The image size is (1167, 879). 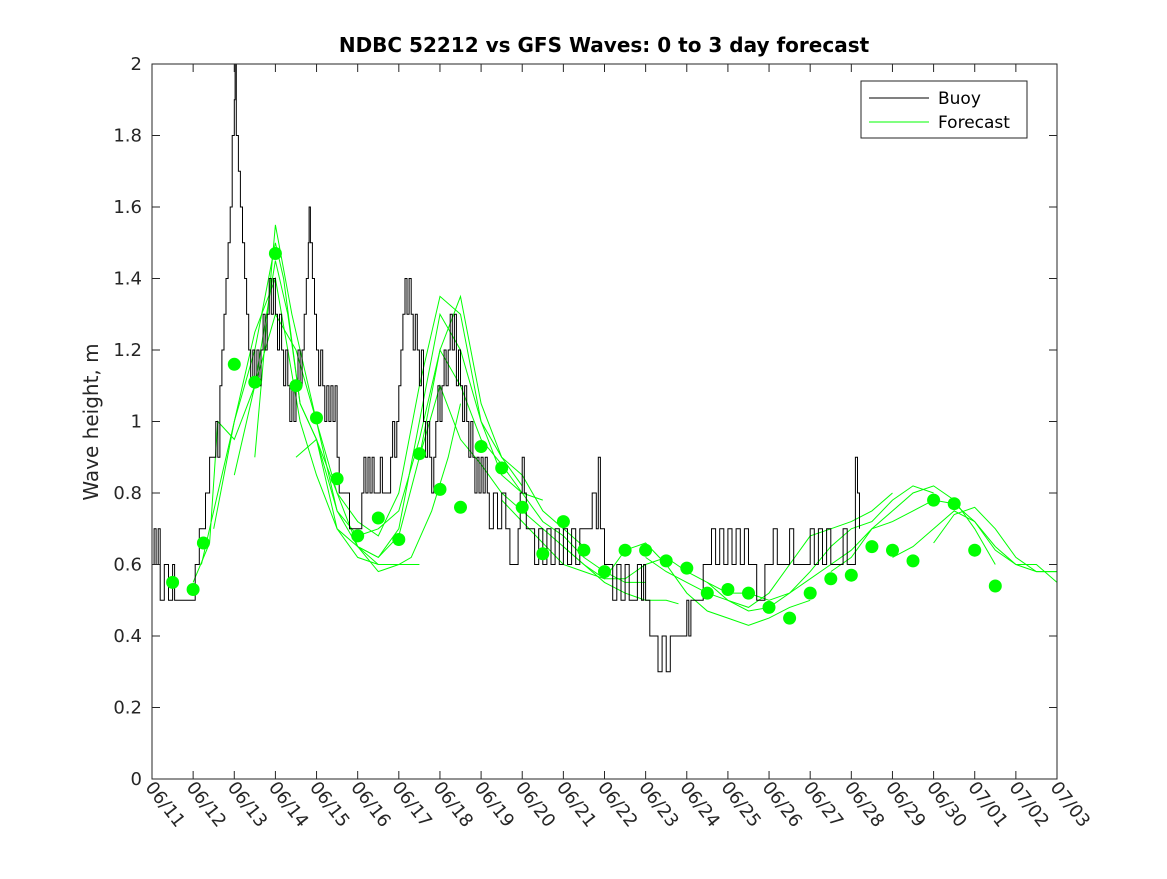 What do you see at coordinates (823, 805) in the screenshot?
I see `x-tick-label: 06/27` at bounding box center [823, 805].